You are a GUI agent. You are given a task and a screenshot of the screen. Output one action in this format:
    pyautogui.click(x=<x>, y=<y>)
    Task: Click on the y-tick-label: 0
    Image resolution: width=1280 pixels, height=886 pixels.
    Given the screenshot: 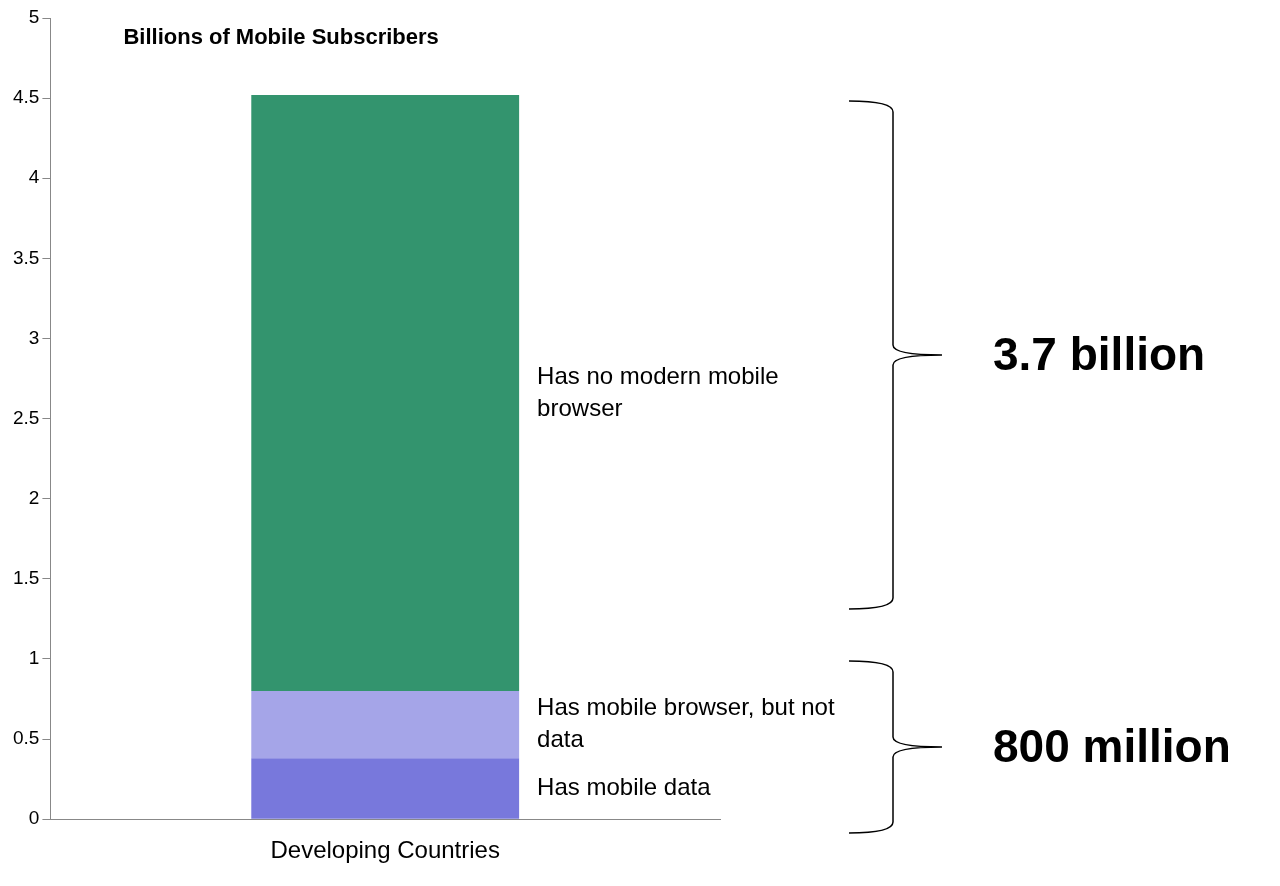 What is the action you would take?
    pyautogui.click(x=34, y=818)
    